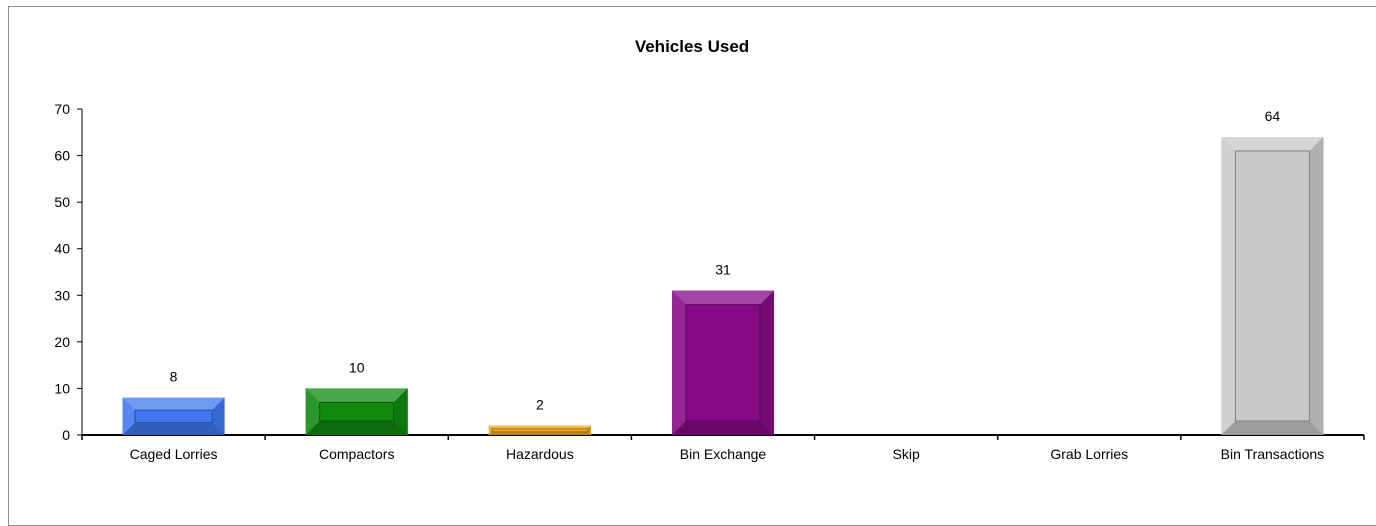  What do you see at coordinates (62, 156) in the screenshot?
I see `y-tick-label: 60` at bounding box center [62, 156].